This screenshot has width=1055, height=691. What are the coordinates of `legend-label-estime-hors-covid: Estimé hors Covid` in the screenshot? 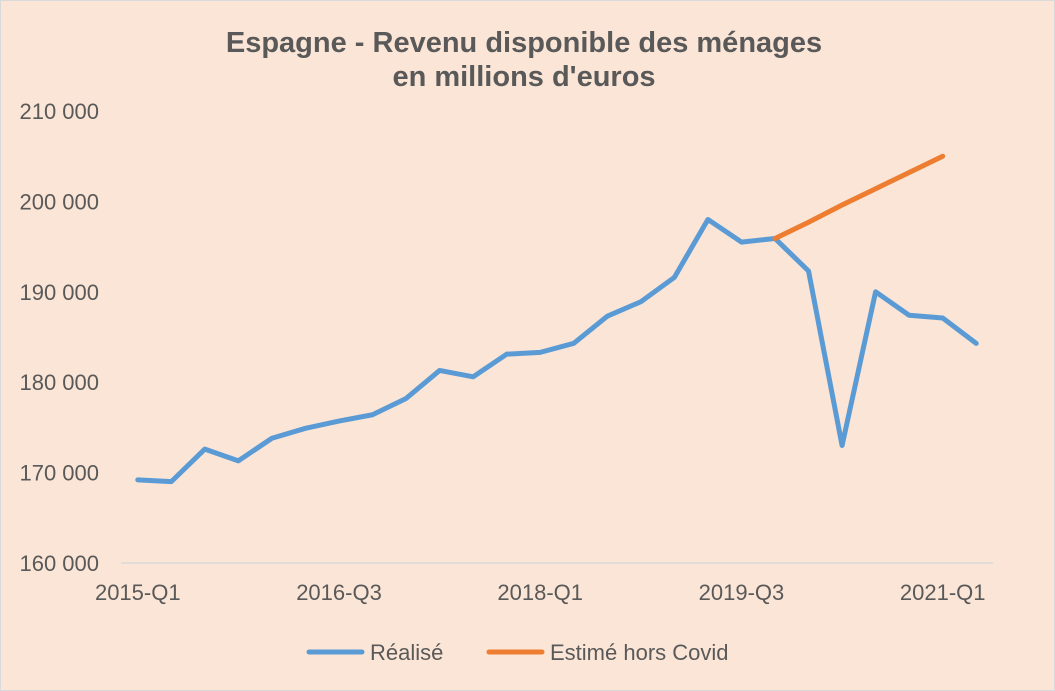 It's located at (639, 652).